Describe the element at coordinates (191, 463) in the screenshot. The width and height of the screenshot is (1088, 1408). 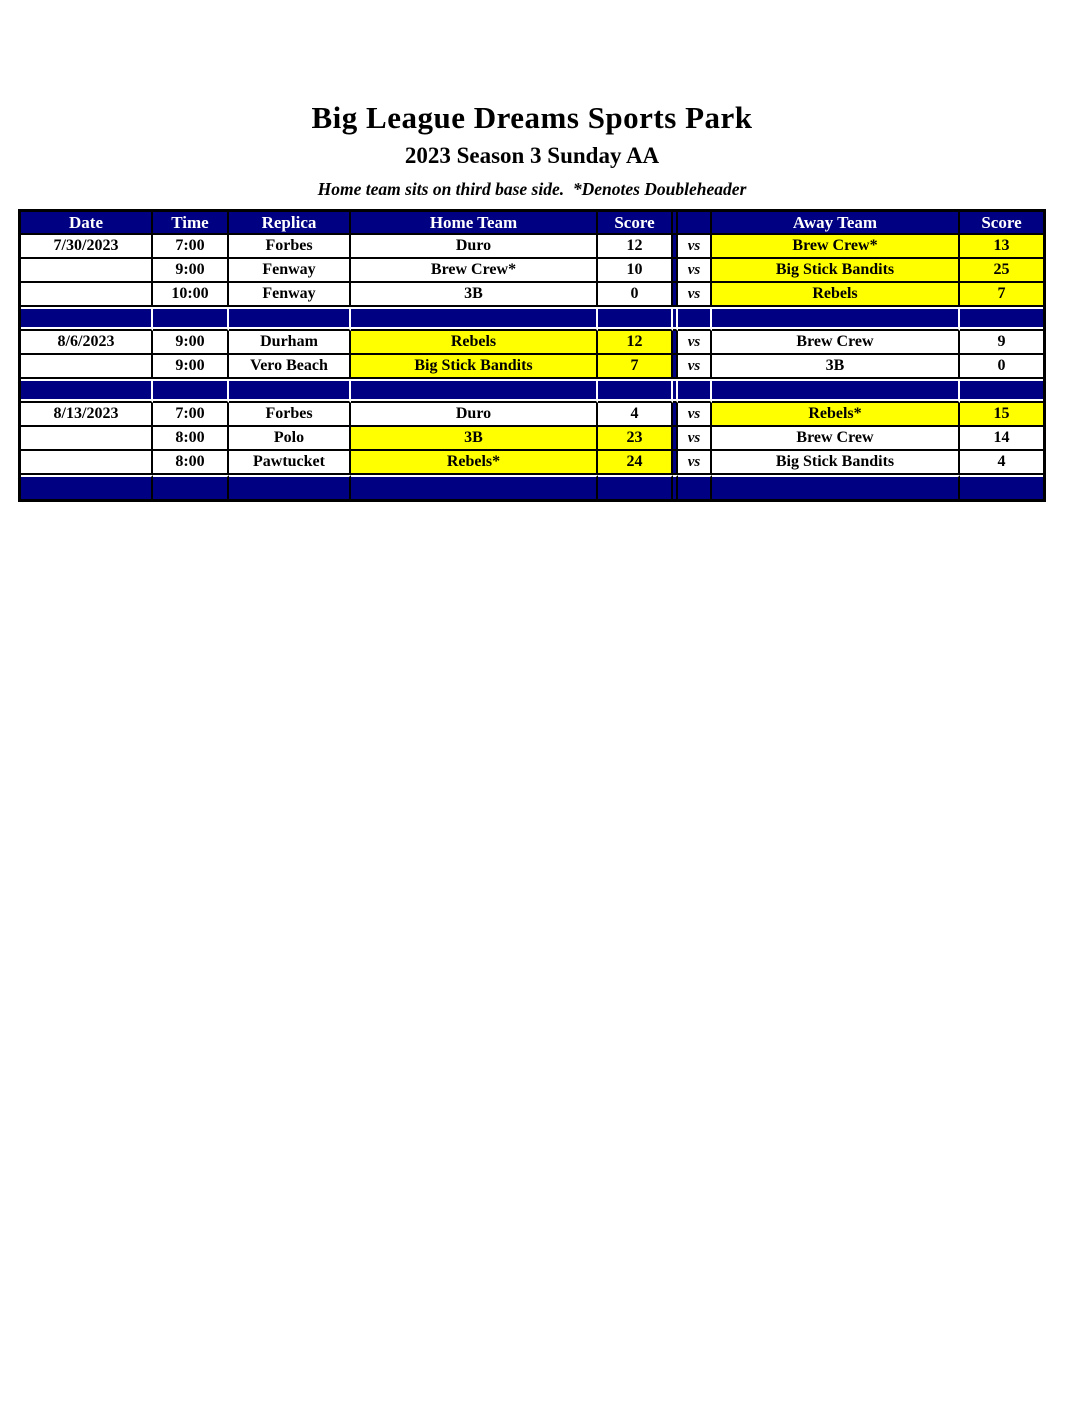
I see `time-cell: 8:00` at that location.